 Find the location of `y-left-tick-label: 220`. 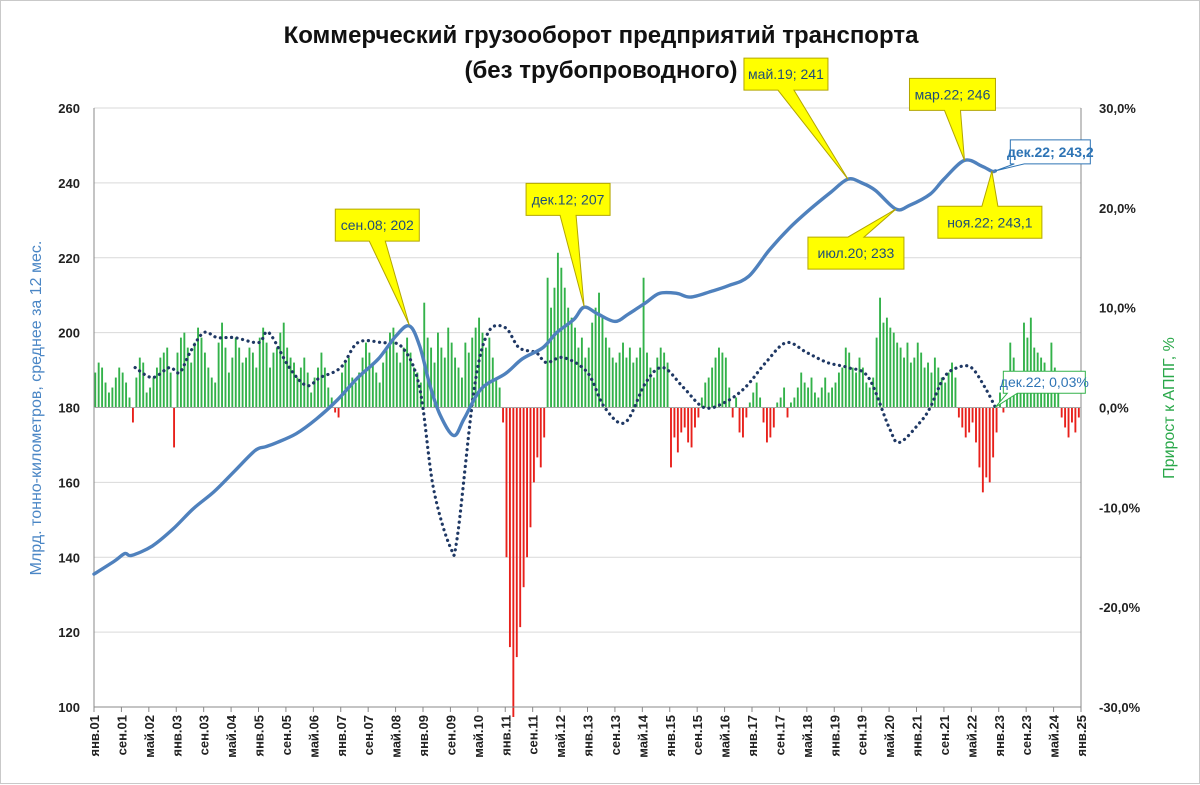

y-left-tick-label: 220 is located at coordinates (69, 258).